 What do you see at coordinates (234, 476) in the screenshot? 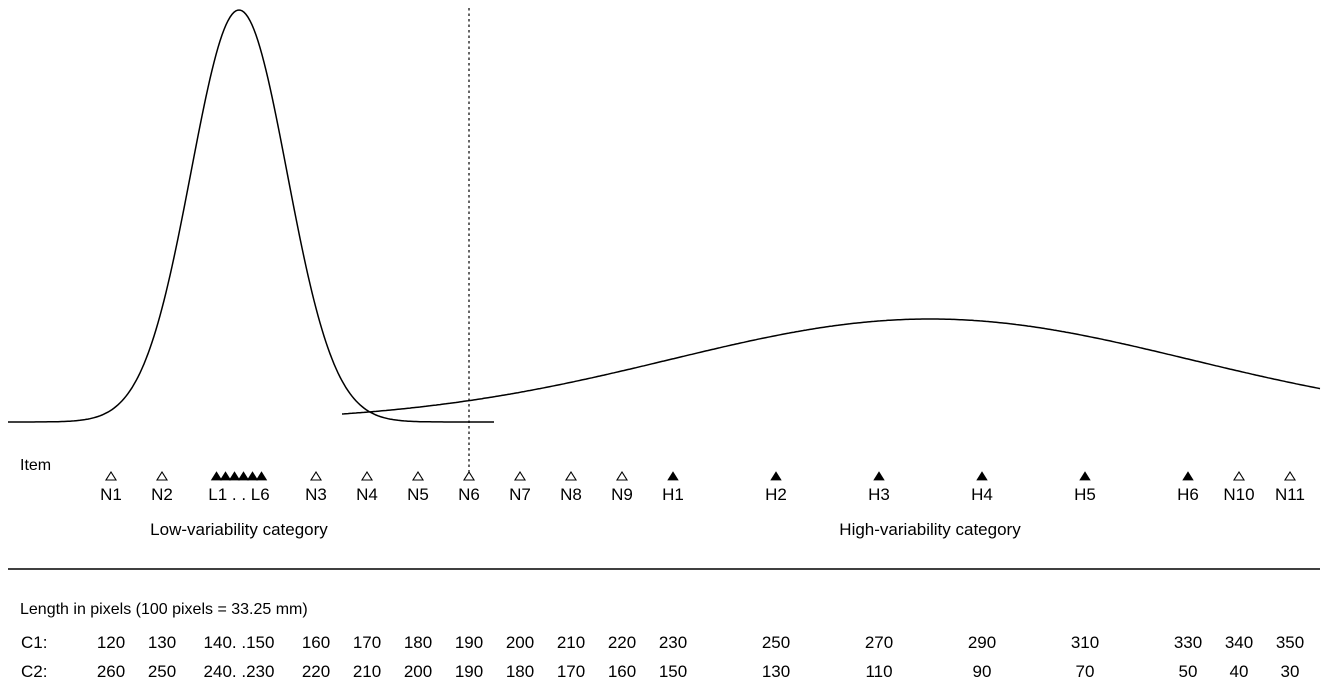
I see `marker-l3` at bounding box center [234, 476].